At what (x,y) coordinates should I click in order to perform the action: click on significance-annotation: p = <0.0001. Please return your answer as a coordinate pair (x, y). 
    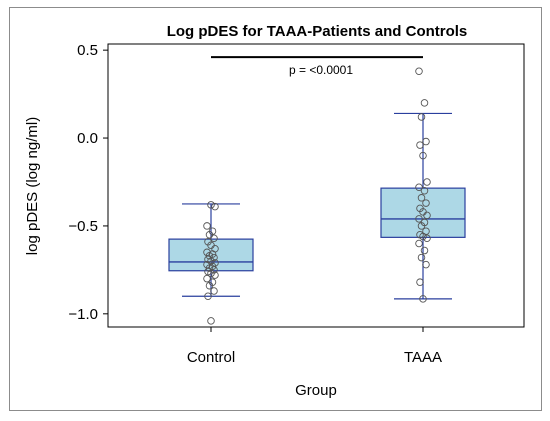
    Looking at the image, I should click on (317, 66).